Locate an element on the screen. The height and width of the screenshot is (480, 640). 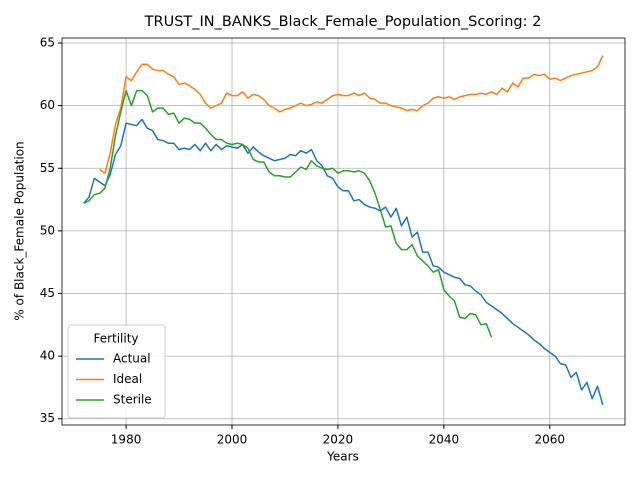
y-tick-label: 65 is located at coordinates (47, 43).